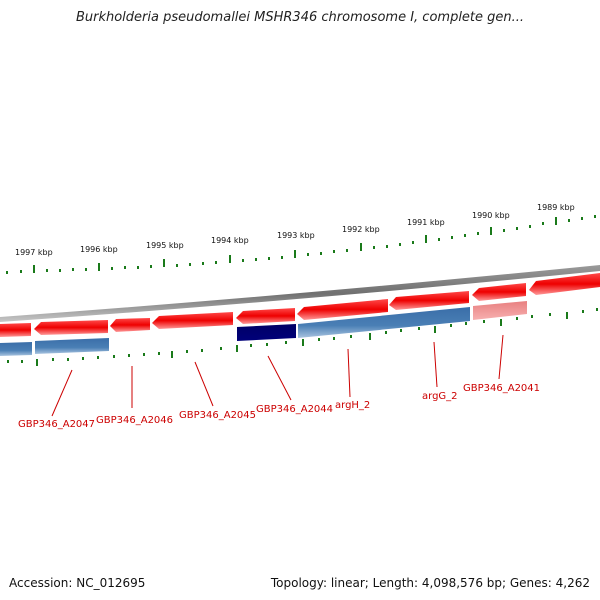 This screenshot has width=600, height=600. I want to click on tick-label: 1993 kbp, so click(296, 235).